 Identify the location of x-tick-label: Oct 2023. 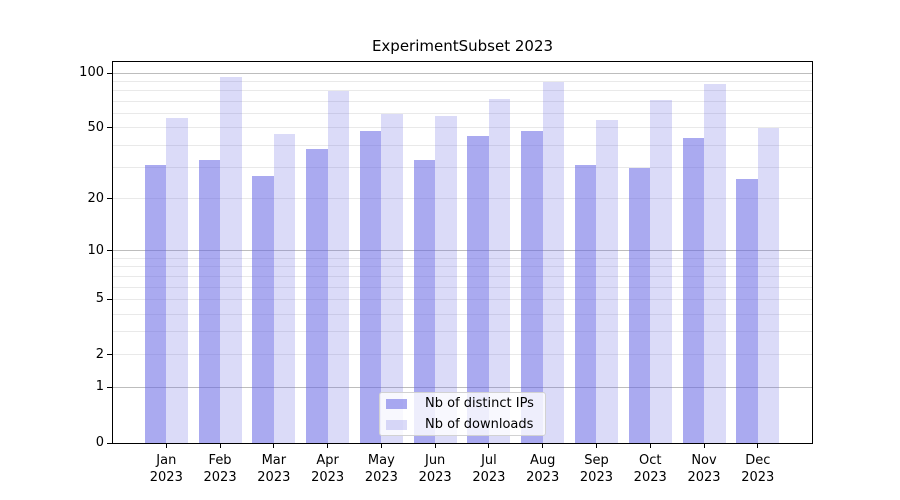
(650, 469).